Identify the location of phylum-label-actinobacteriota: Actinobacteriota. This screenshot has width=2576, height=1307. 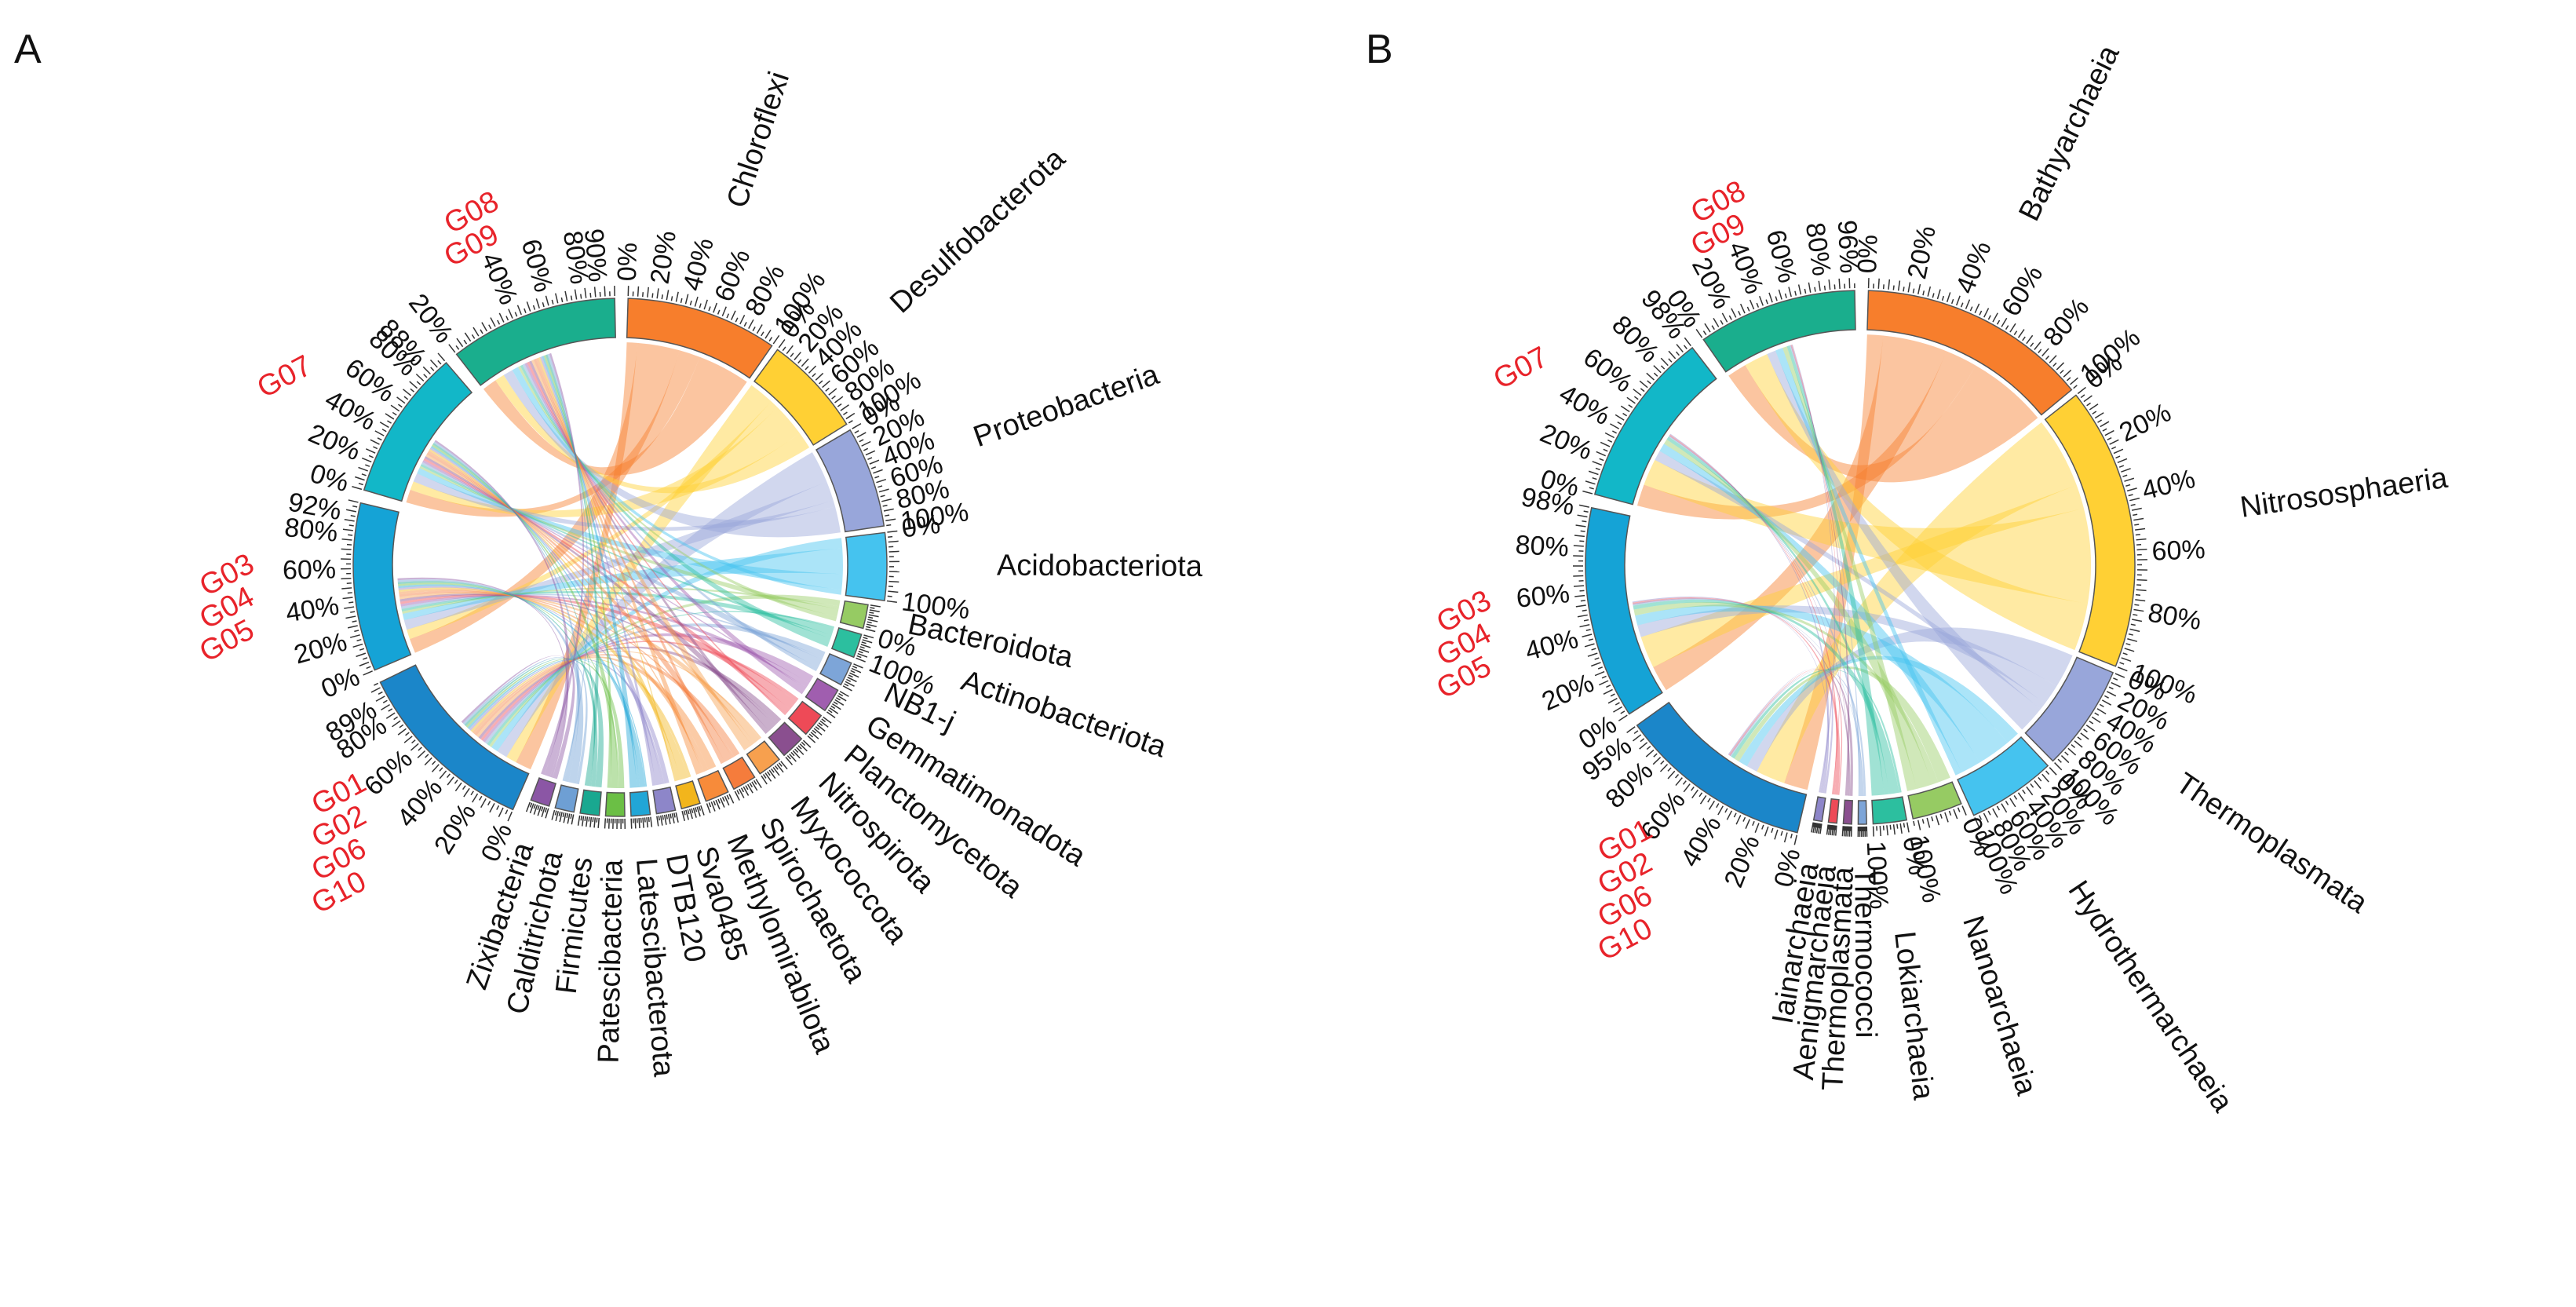
(1063, 714).